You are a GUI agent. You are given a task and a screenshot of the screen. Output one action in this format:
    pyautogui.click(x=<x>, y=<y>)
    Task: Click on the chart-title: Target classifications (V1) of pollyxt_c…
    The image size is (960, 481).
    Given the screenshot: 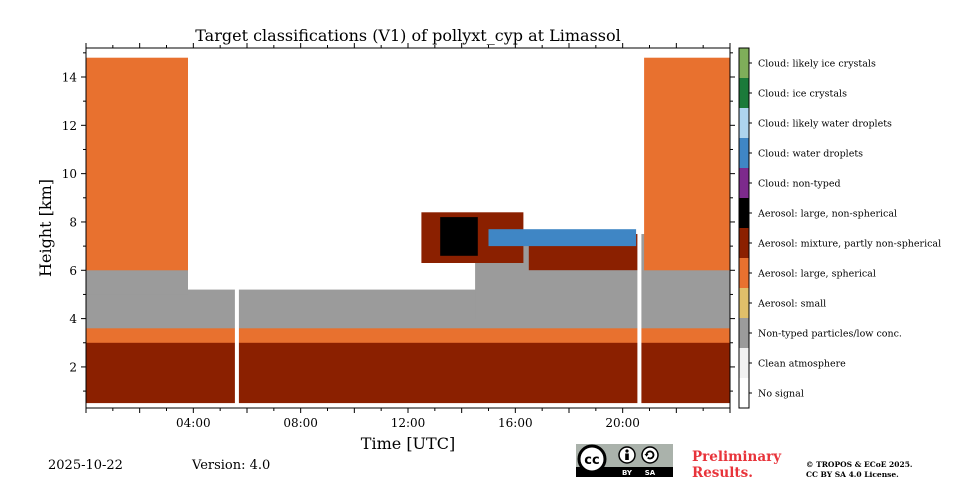 What is the action you would take?
    pyautogui.click(x=408, y=35)
    